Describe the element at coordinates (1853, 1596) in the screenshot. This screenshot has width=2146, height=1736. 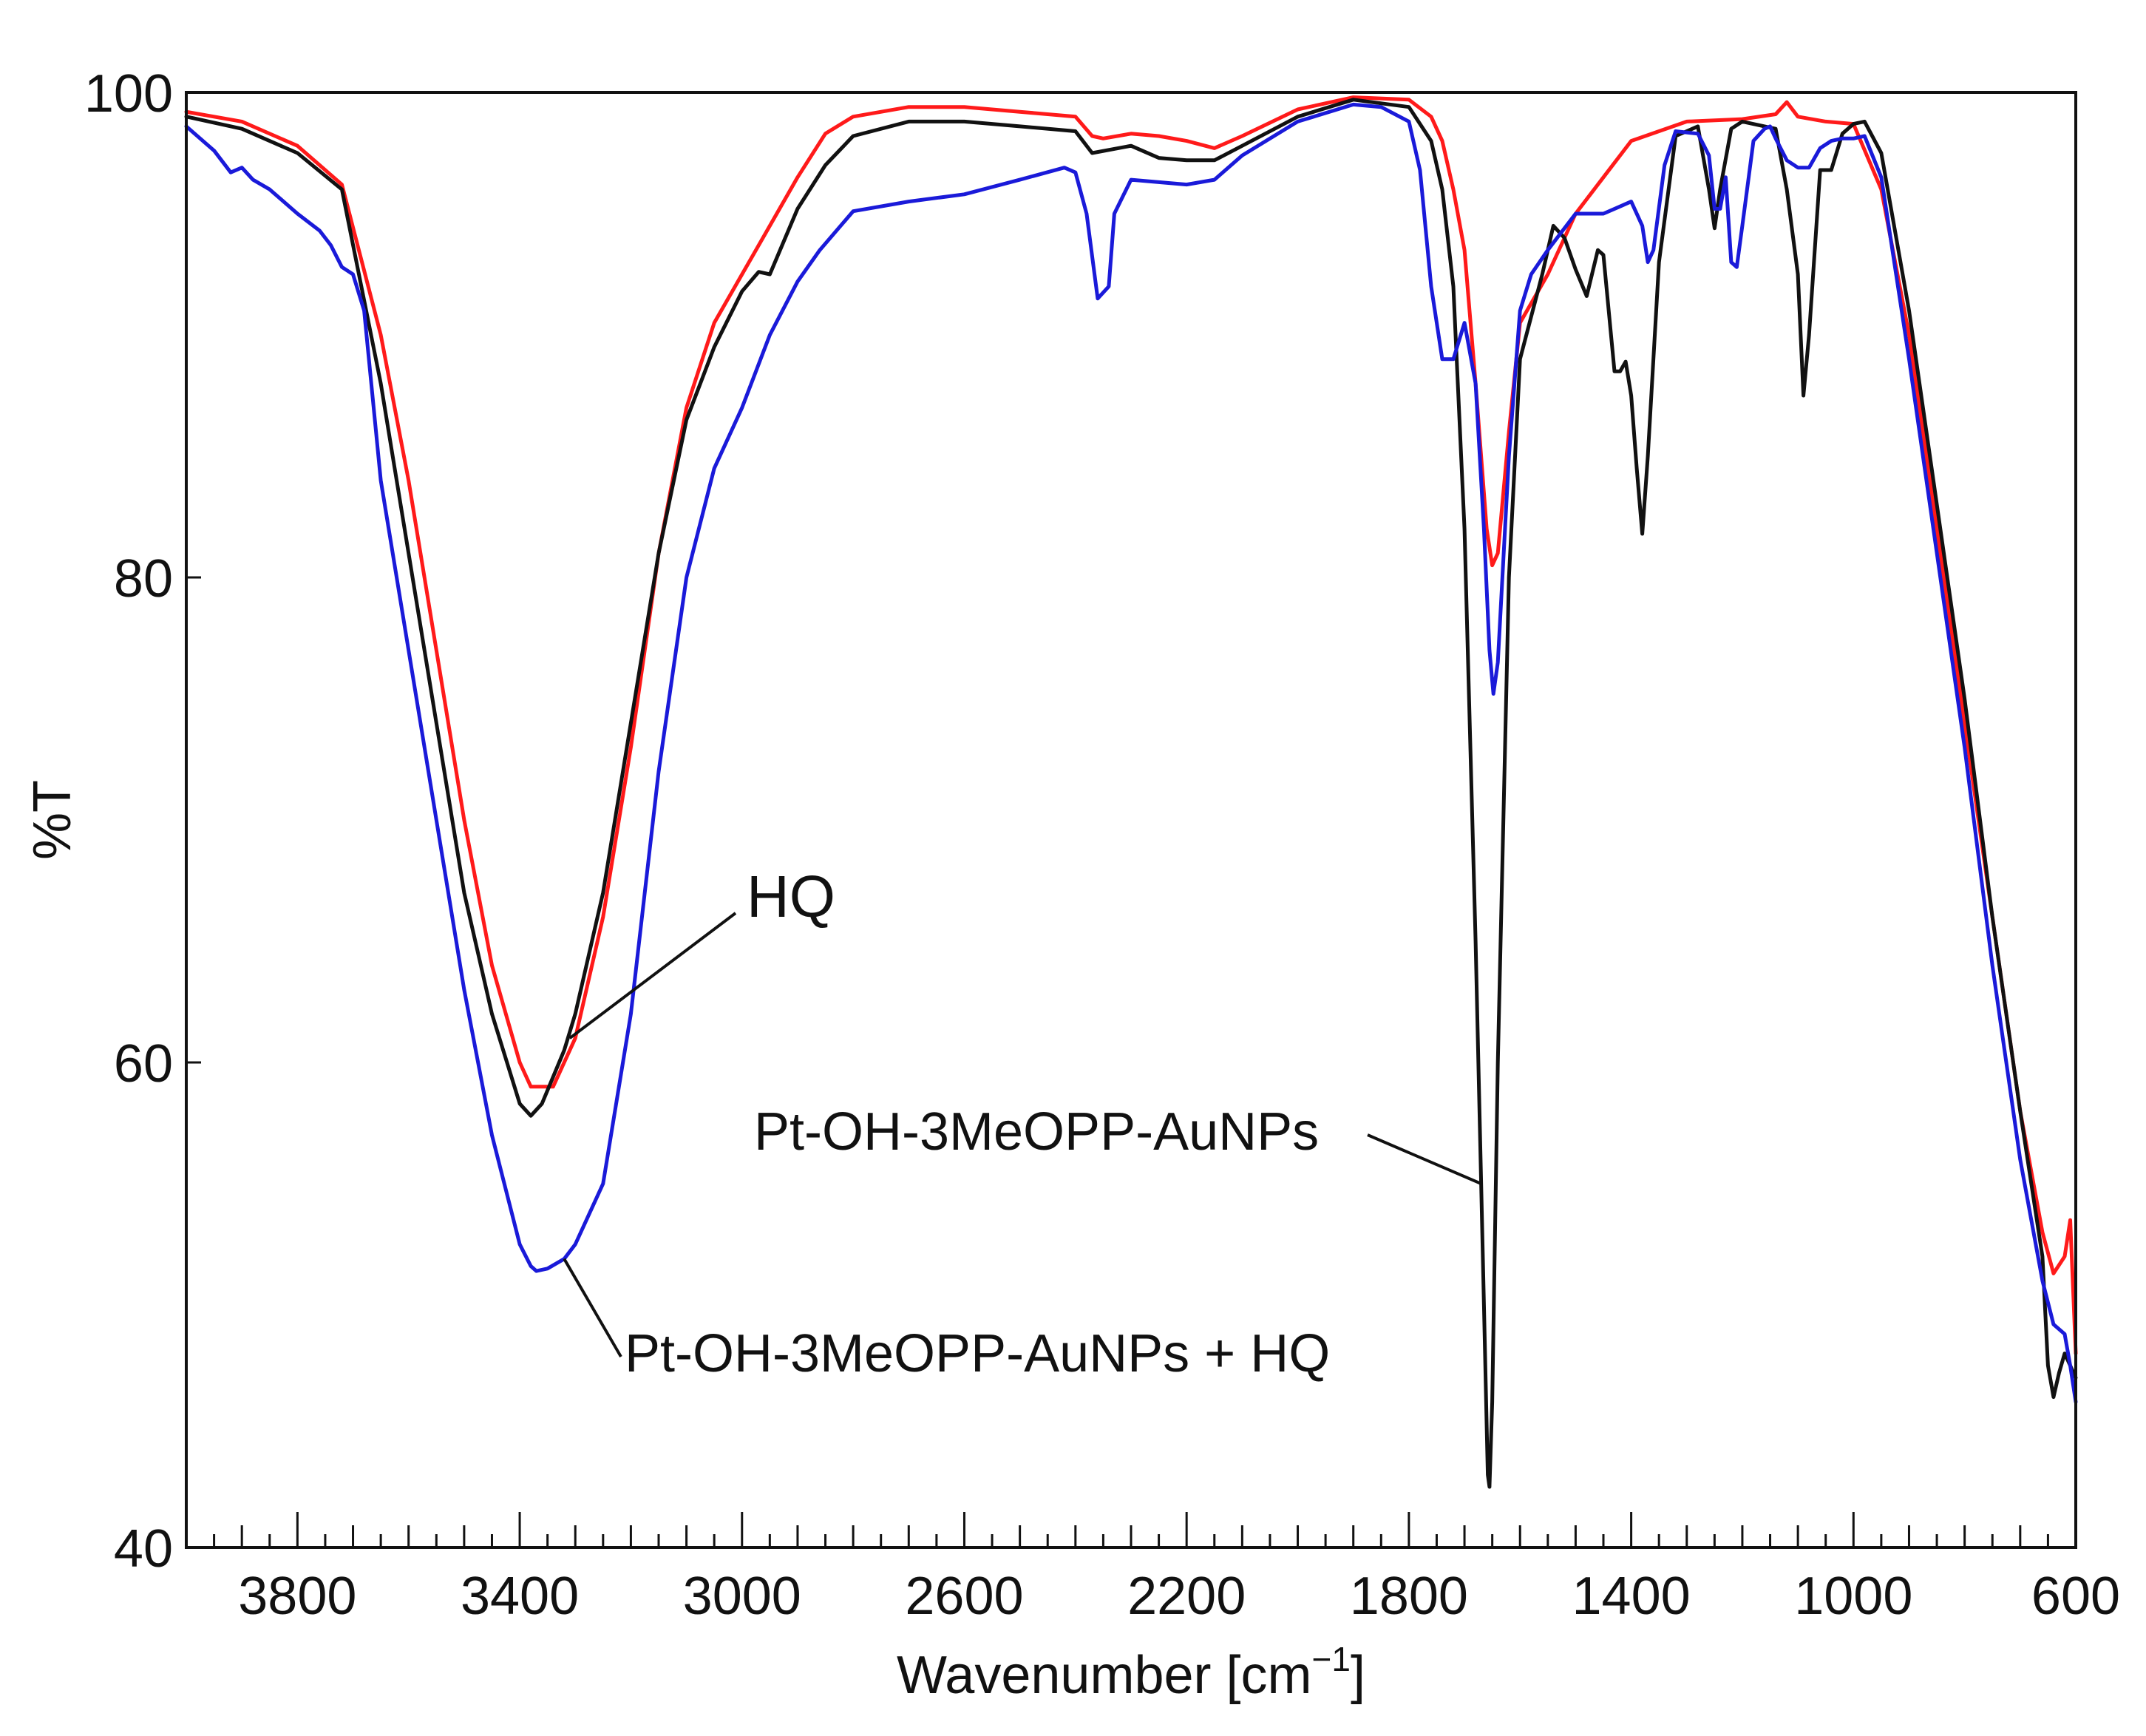
I see `x-tick-label: 1000` at that location.